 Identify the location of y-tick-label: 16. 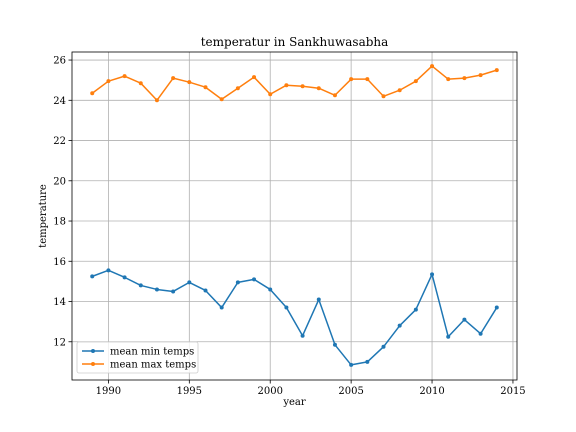
(59, 262).